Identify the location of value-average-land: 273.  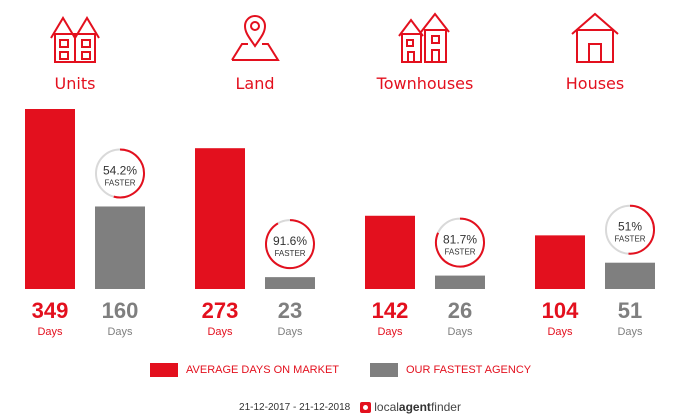
(220, 310).